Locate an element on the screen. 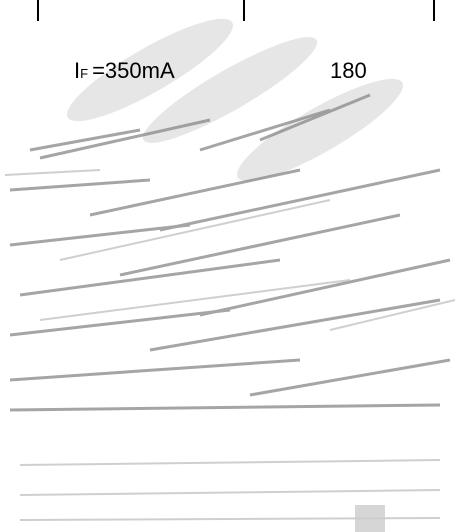 Image resolution: width=461 pixels, height=532 pixels. symbol: I is located at coordinates (77, 70).